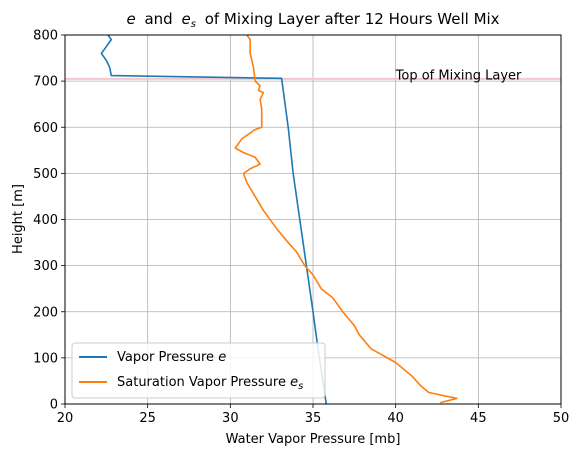  What do you see at coordinates (45, 36) in the screenshot?
I see `y-tick-label: 800` at bounding box center [45, 36].